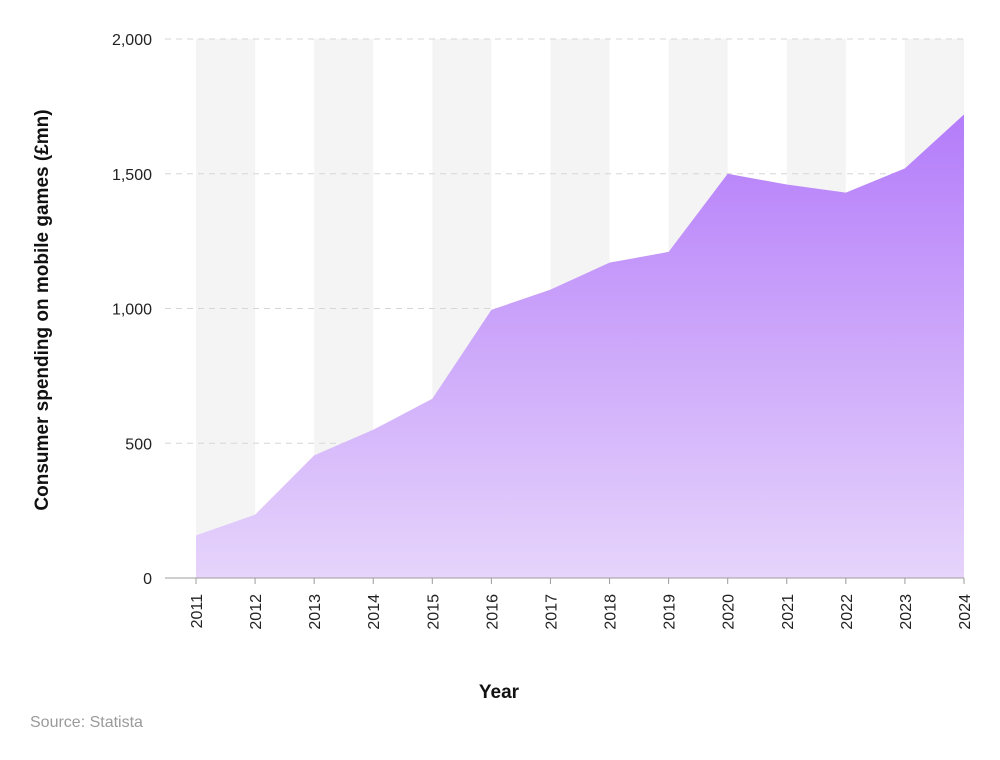 This screenshot has height=760, width=1000. I want to click on x-tick-label: 2016, so click(492, 612).